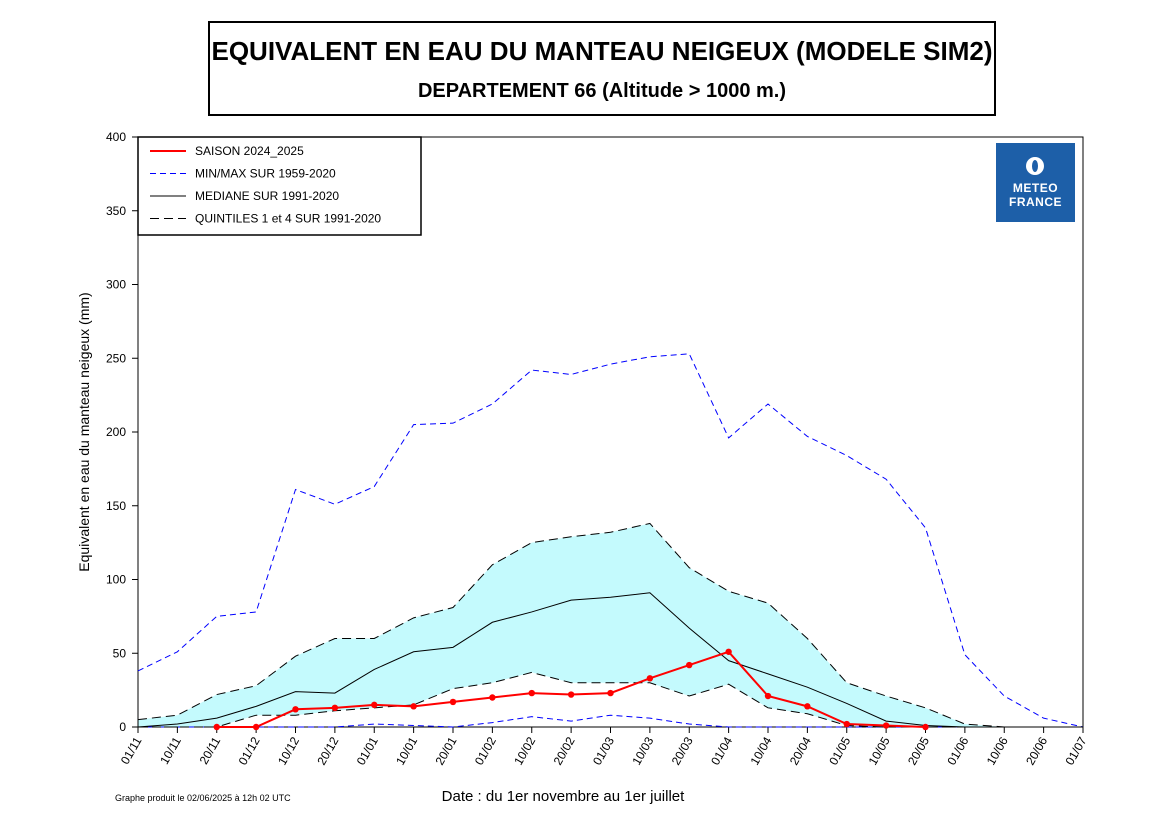 The width and height of the screenshot is (1169, 826). I want to click on x-tick-label: 01/07, so click(1075, 750).